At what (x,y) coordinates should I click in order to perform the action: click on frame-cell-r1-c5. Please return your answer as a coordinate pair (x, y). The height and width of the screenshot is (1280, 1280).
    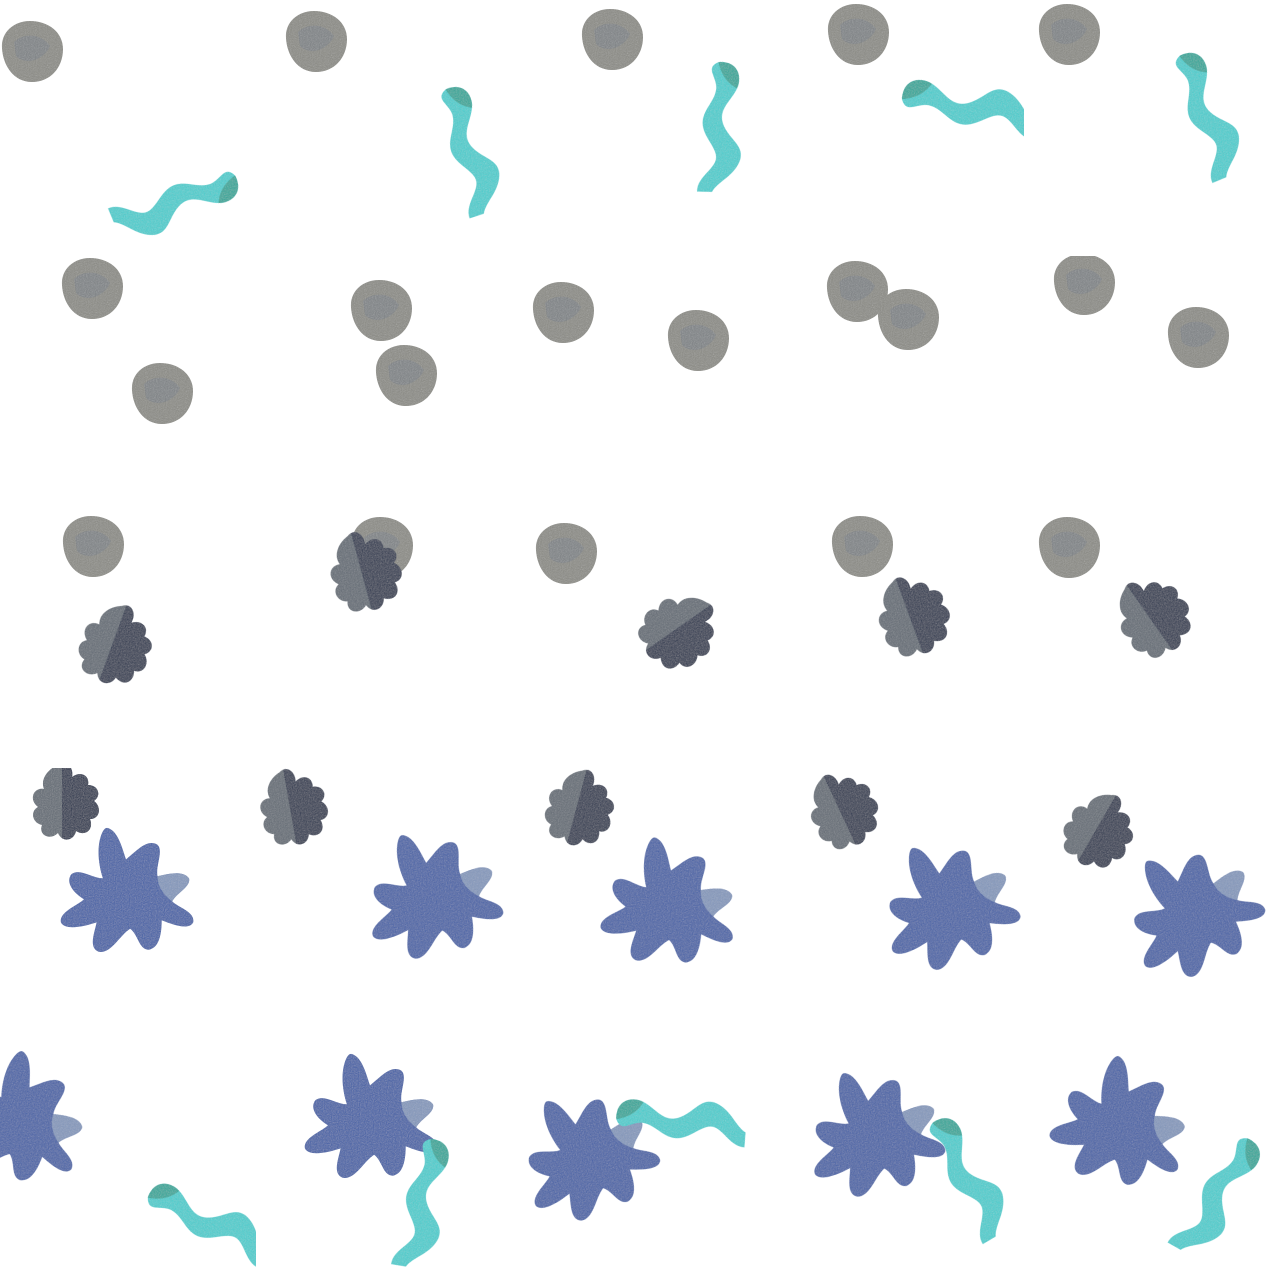
    Looking at the image, I should click on (1152, 128).